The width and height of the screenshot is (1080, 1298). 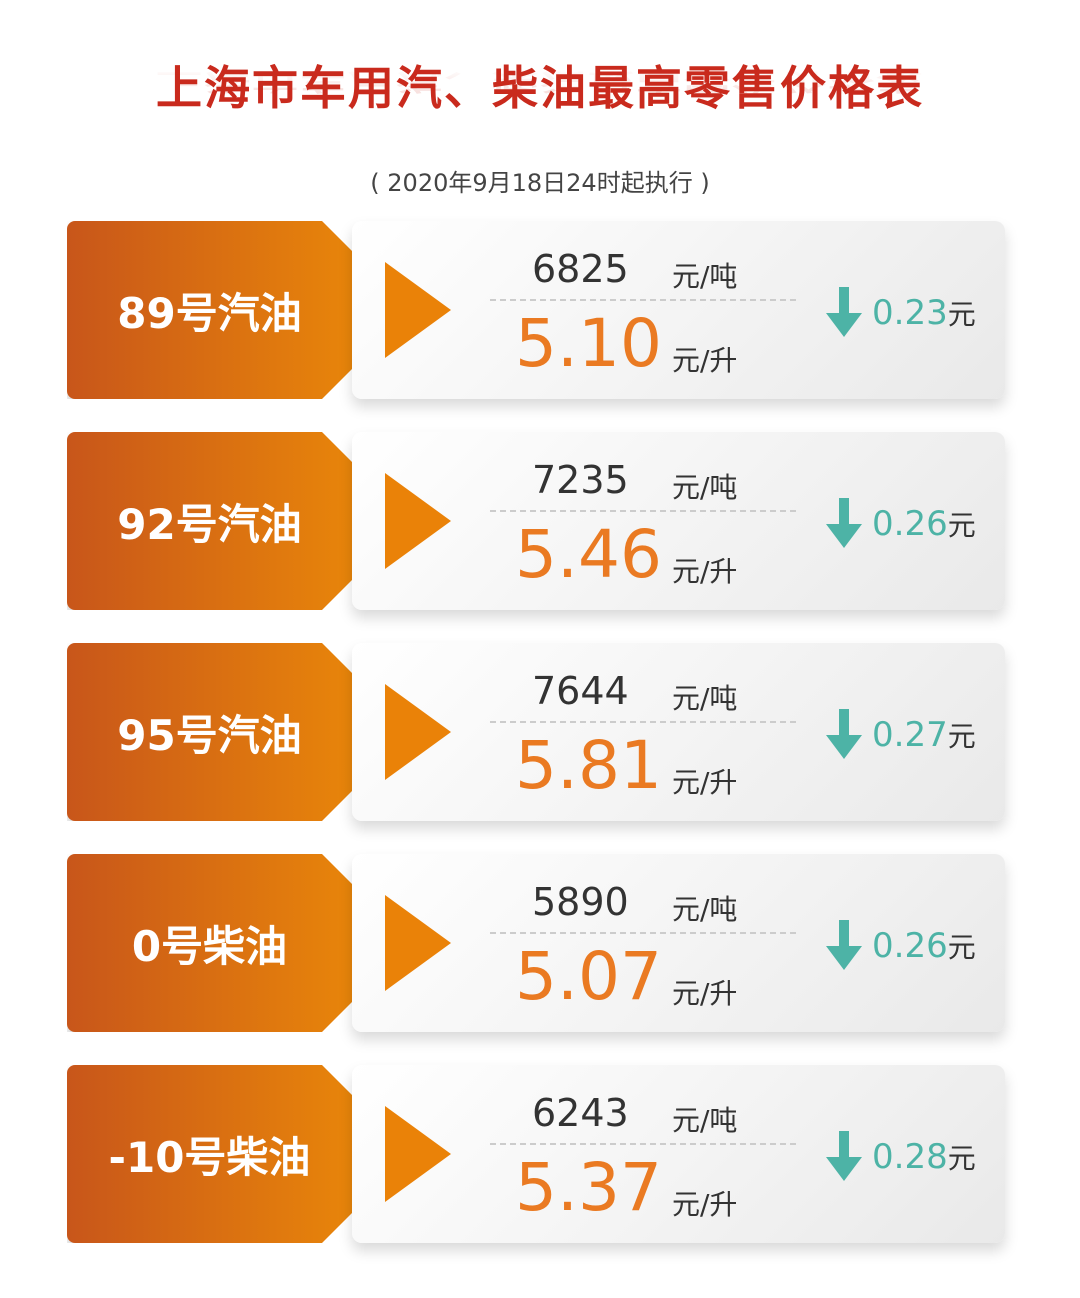 I want to click on fuel-name: 92号汽油, so click(x=209, y=524).